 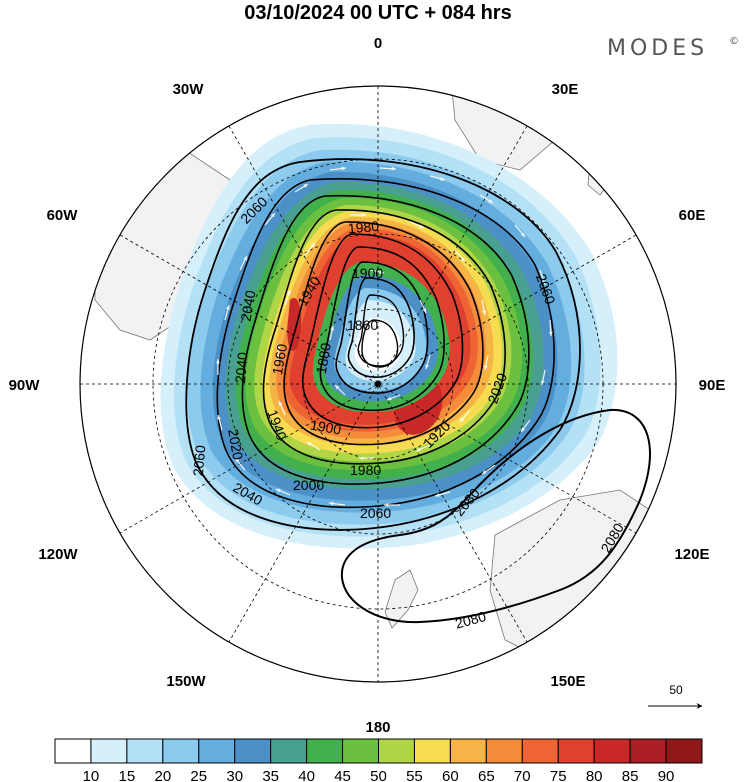 What do you see at coordinates (401, 599) in the screenshot?
I see `new-zealand-land` at bounding box center [401, 599].